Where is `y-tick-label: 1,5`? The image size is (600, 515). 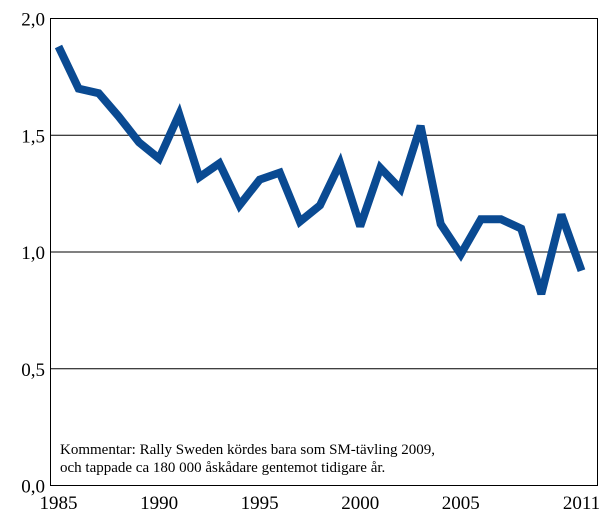 y-tick-label: 1,5 is located at coordinates (33, 136).